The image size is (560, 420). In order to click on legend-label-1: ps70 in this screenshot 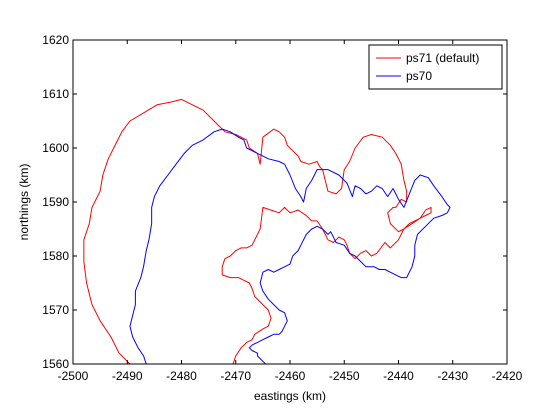, I will do `click(419, 76)`.